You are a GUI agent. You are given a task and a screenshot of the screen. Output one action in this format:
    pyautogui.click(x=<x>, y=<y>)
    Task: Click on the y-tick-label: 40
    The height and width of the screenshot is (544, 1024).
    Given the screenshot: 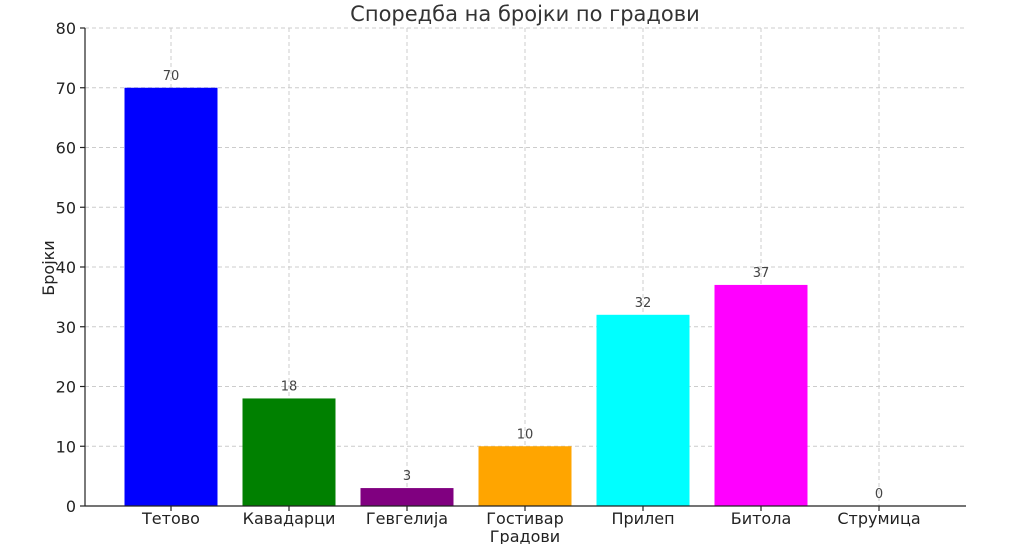 What is the action you would take?
    pyautogui.click(x=66, y=267)
    